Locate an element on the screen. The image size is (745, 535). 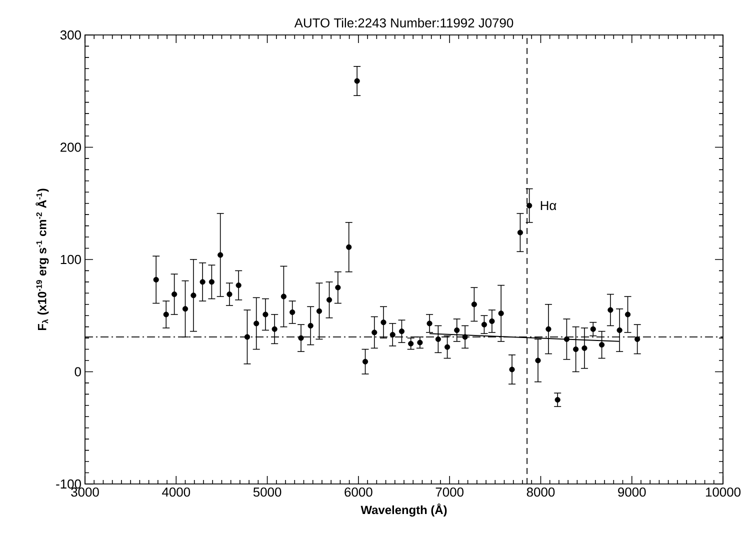
chart-title: AUTO Tile:2243 Number:11992 J0790 is located at coordinates (404, 23).